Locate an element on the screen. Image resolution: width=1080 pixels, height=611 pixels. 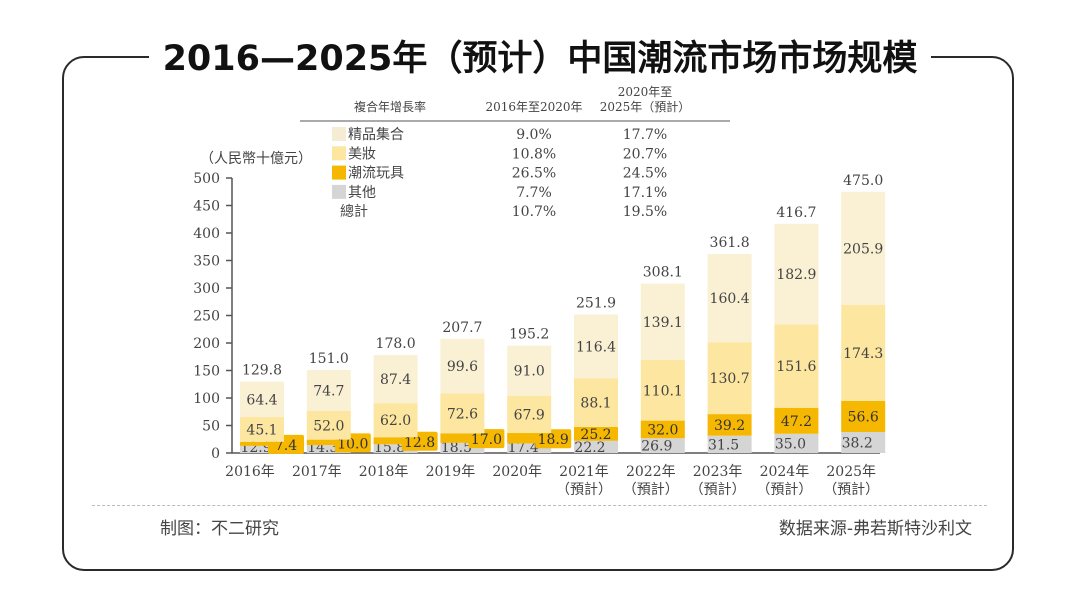
chart-title: 2016—2025年（预计）中国潮流市场市场规模 is located at coordinates (540, 55).